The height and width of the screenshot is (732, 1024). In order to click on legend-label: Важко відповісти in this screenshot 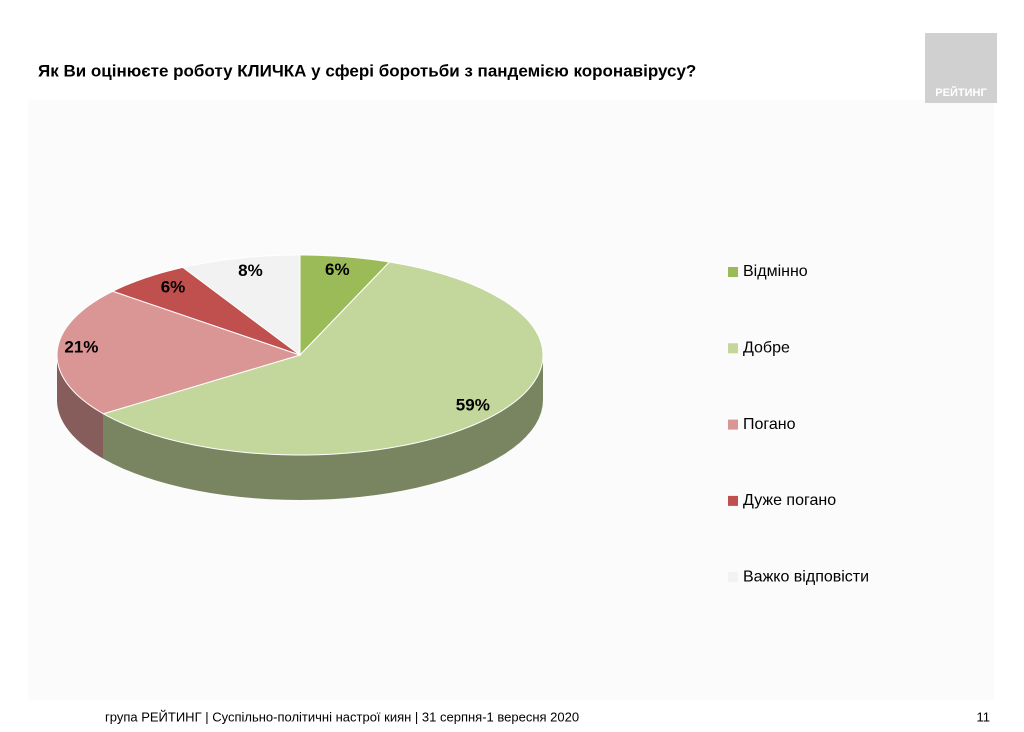, I will do `click(806, 576)`.